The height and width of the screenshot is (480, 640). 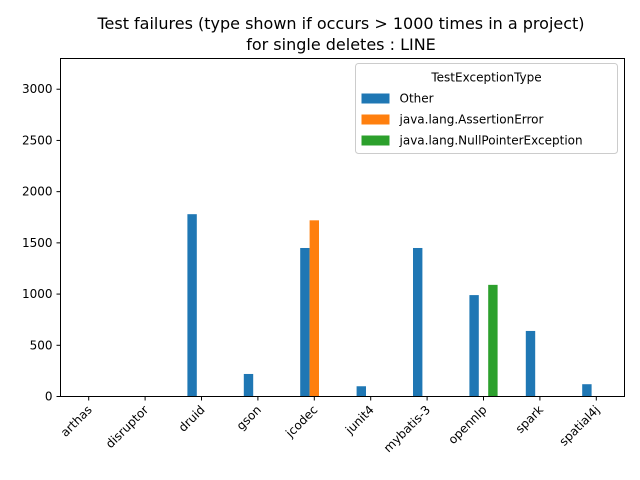 What do you see at coordinates (529, 419) in the screenshot?
I see `x-tick-label: spark` at bounding box center [529, 419].